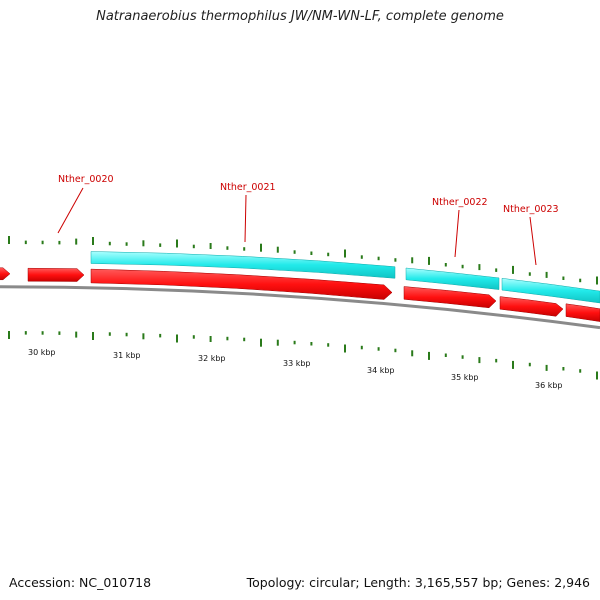 This screenshot has height=600, width=600. I want to click on gc-skew-track-lower, so click(303, 355).